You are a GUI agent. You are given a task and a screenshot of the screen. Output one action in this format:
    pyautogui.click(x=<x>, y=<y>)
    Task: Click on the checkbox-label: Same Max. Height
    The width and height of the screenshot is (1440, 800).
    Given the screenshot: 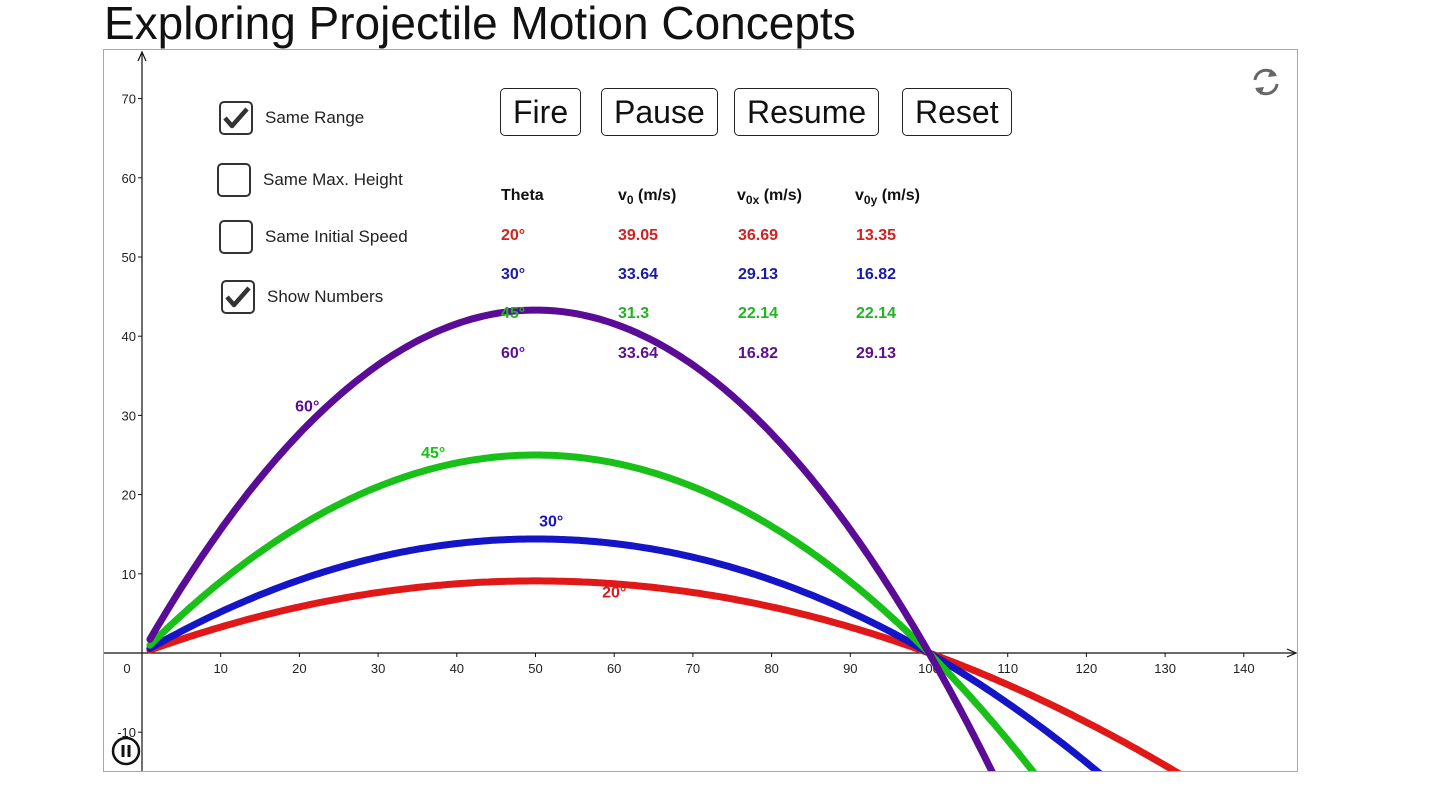 What is the action you would take?
    pyautogui.click(x=333, y=179)
    